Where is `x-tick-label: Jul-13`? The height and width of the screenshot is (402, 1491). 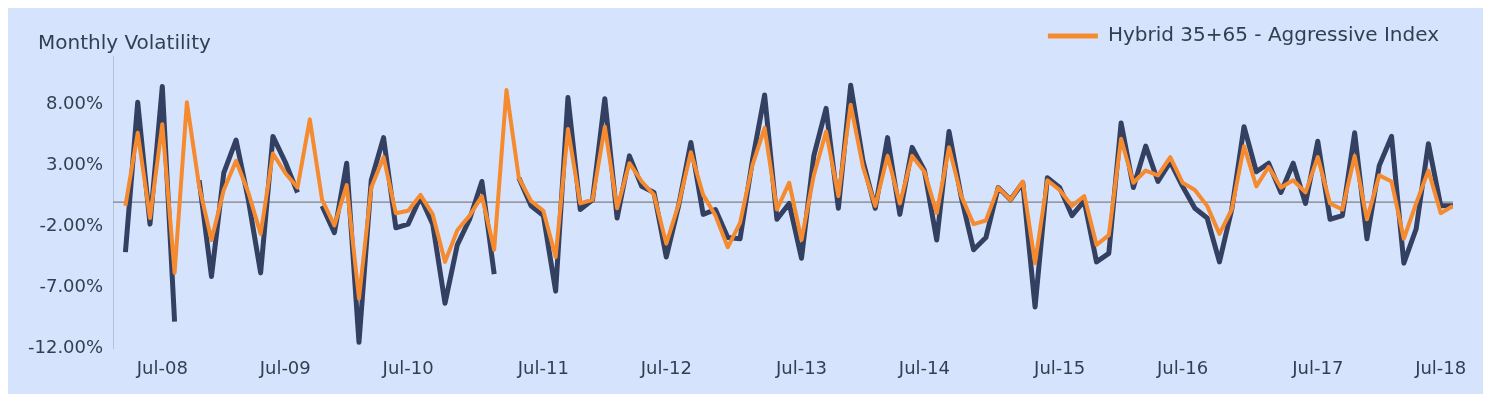
x-tick-label: Jul-13 is located at coordinates (801, 367).